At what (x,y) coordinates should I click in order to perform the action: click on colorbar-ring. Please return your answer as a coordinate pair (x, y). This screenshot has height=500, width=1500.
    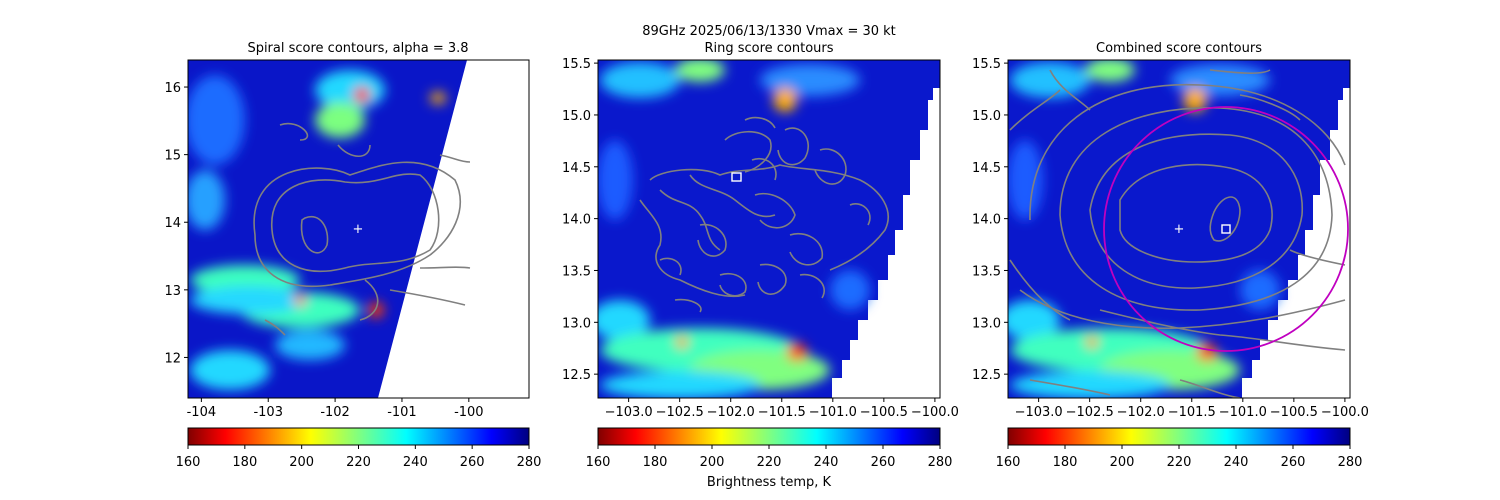
    Looking at the image, I should click on (769, 436).